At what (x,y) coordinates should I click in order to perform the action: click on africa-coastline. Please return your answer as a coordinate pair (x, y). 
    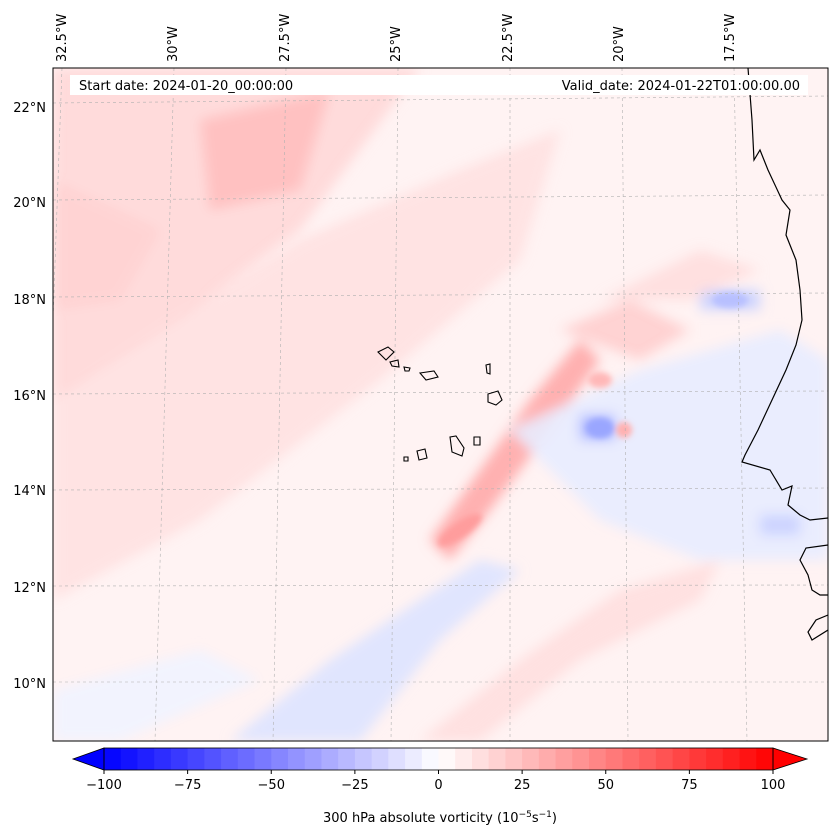
    Looking at the image, I should click on (784, 354).